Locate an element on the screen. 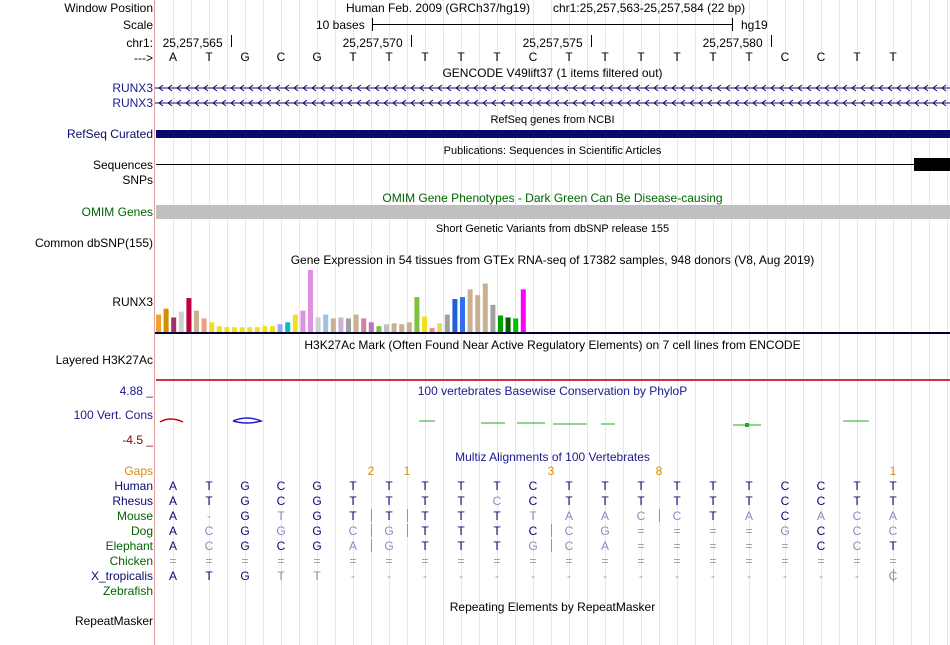 Image resolution: width=950 pixels, height=645 pixels. sequence-base: A is located at coordinates (172, 57).